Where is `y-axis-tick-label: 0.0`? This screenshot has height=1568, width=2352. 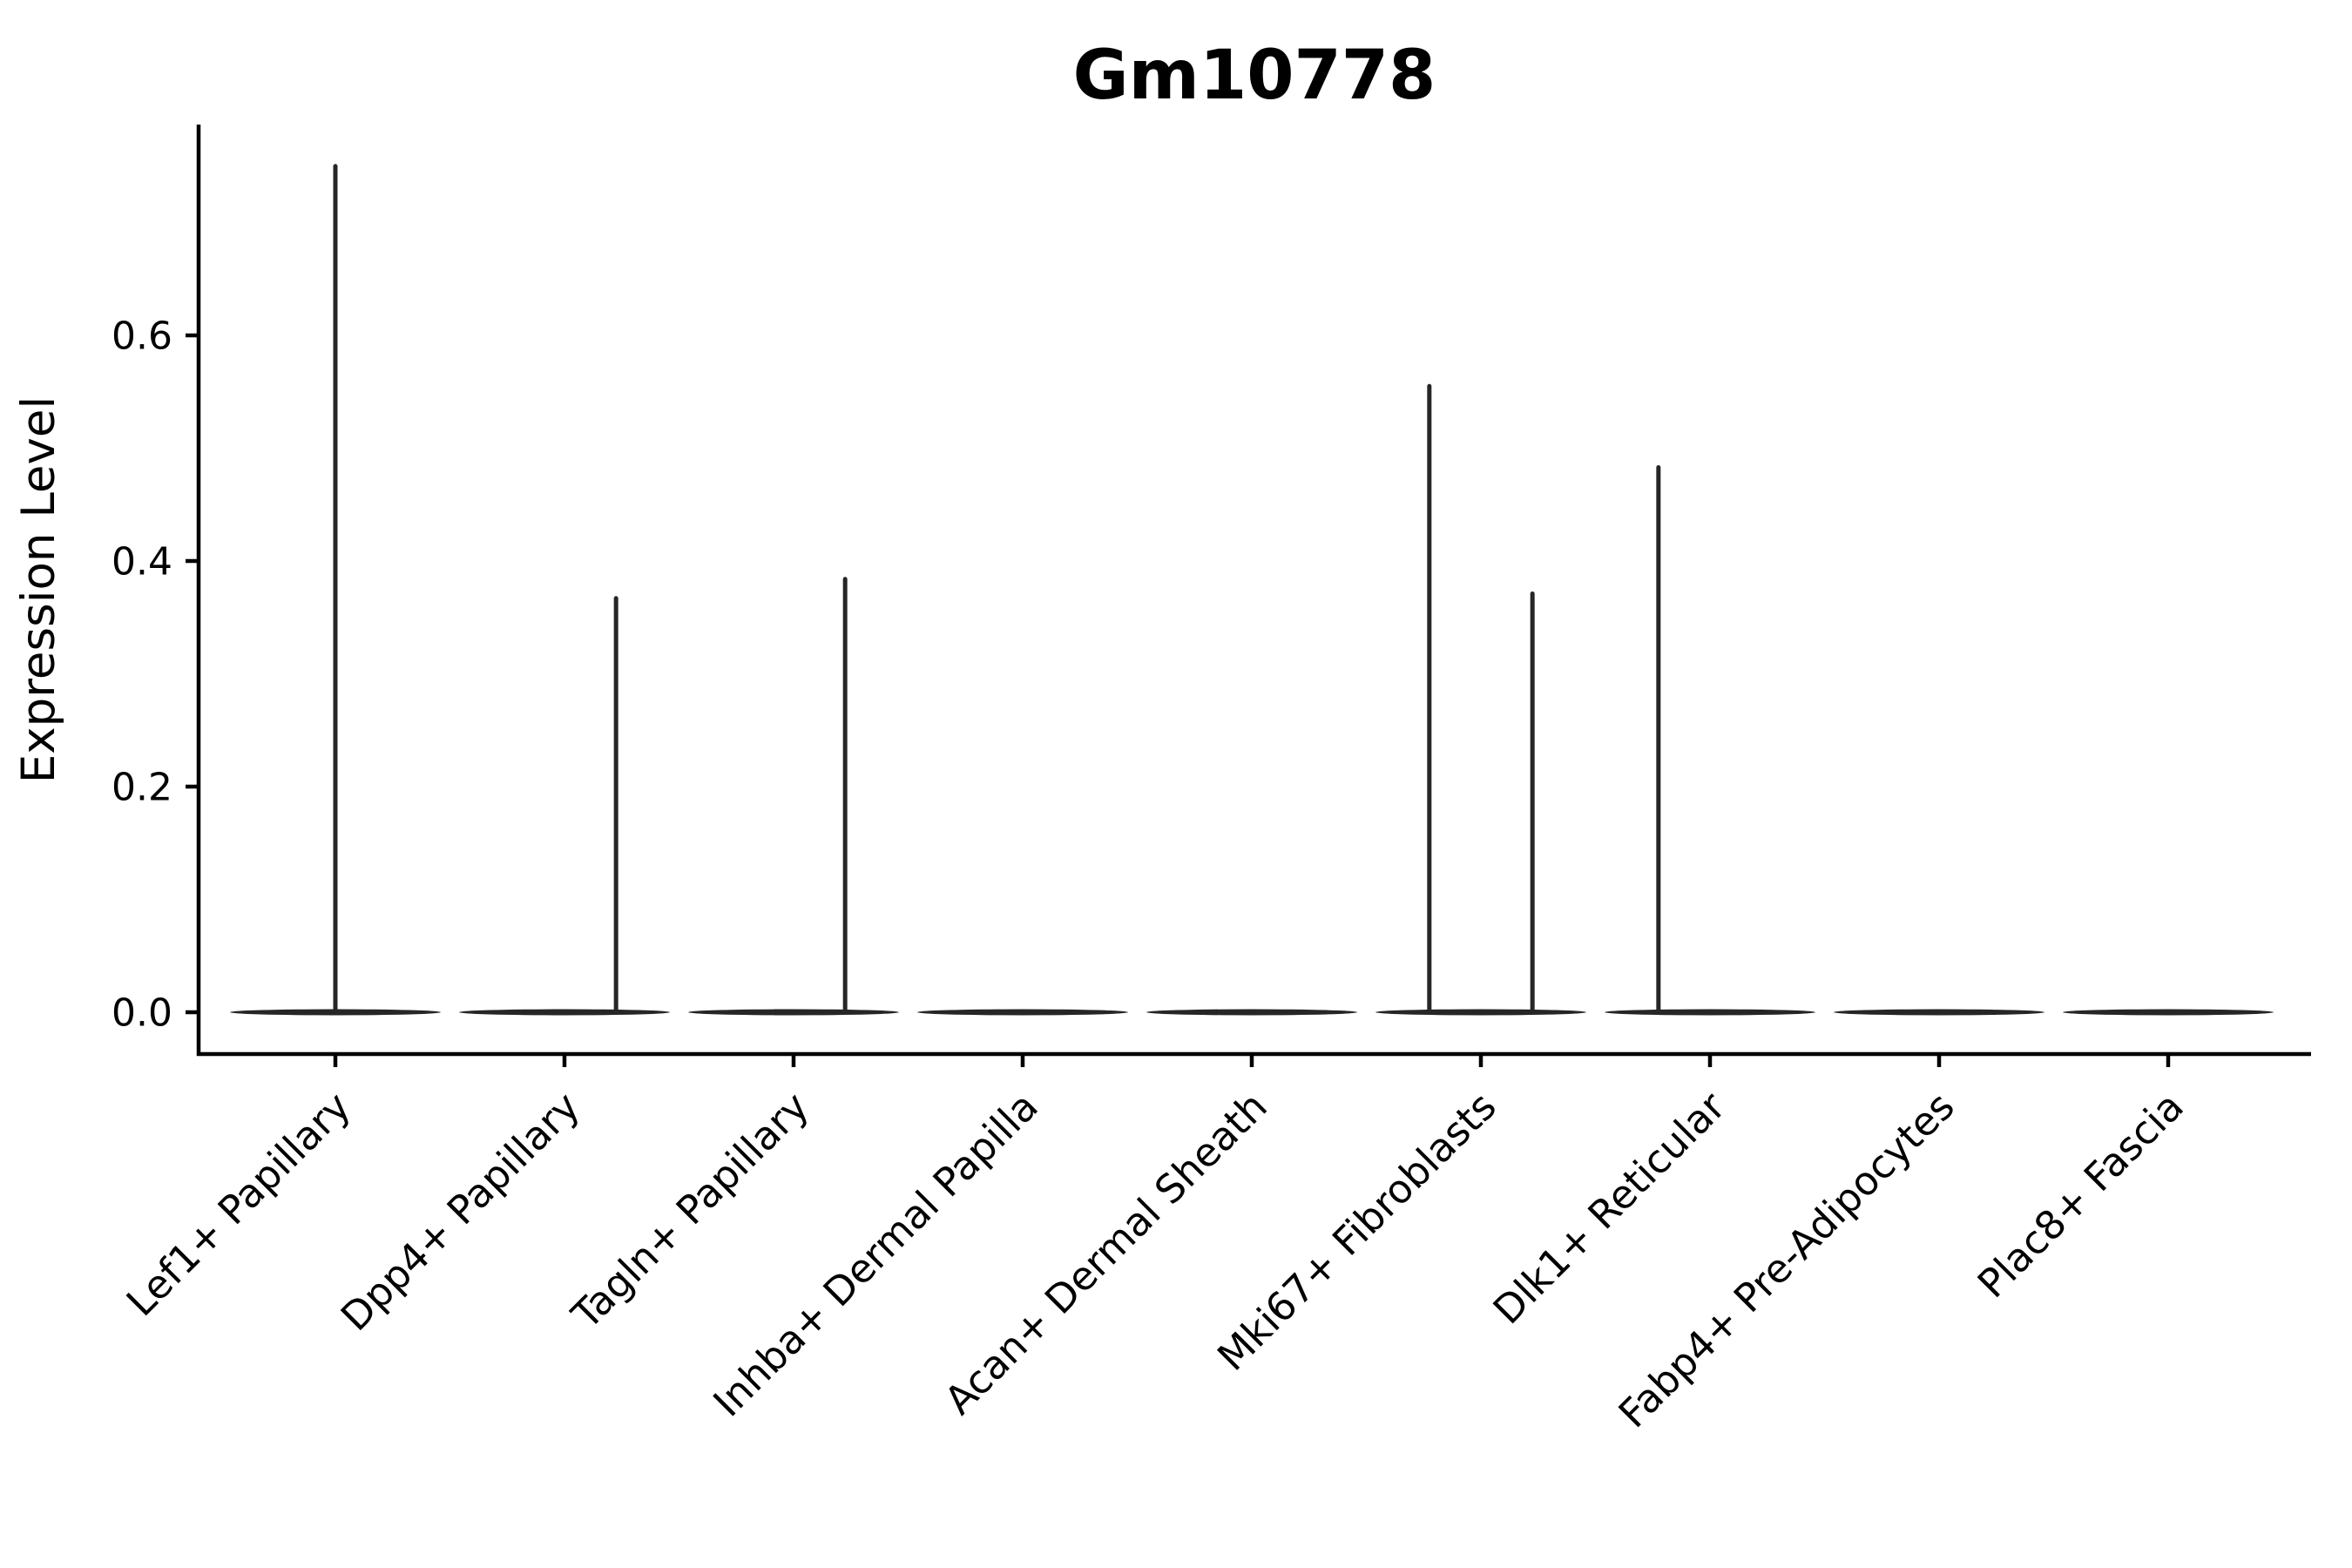
y-axis-tick-label: 0.0 is located at coordinates (142, 1013).